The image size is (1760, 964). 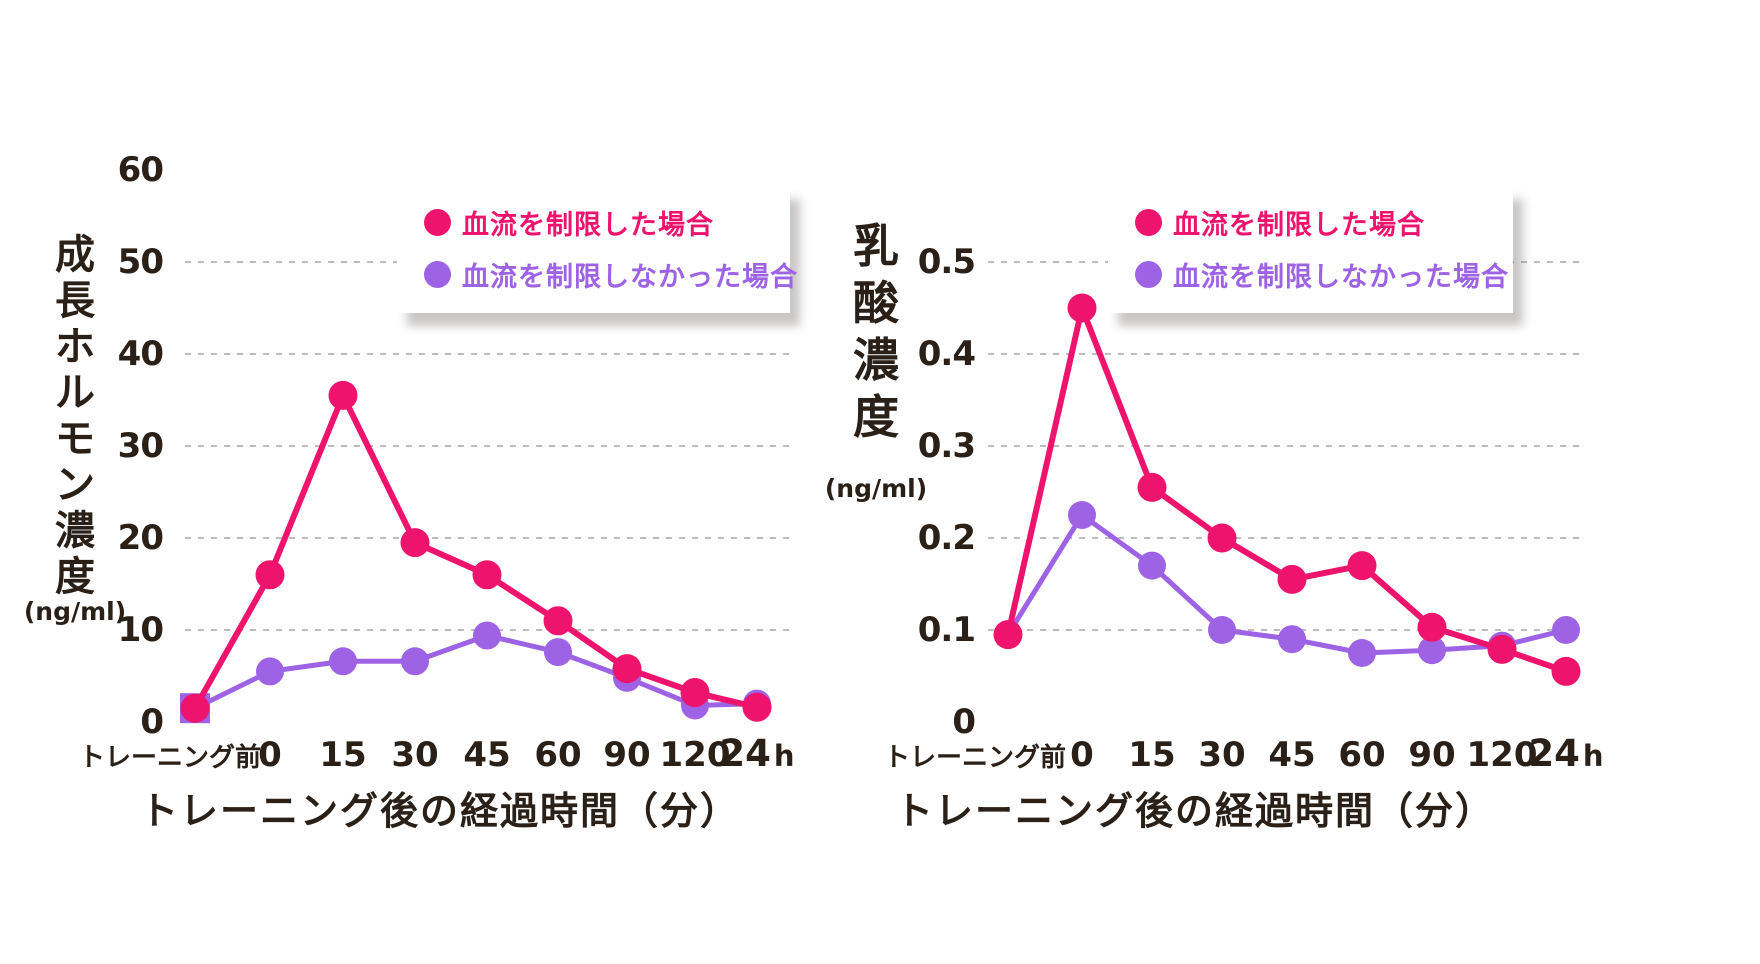 I want to click on growth-hormone-y-tick-60: 60, so click(x=141, y=170).